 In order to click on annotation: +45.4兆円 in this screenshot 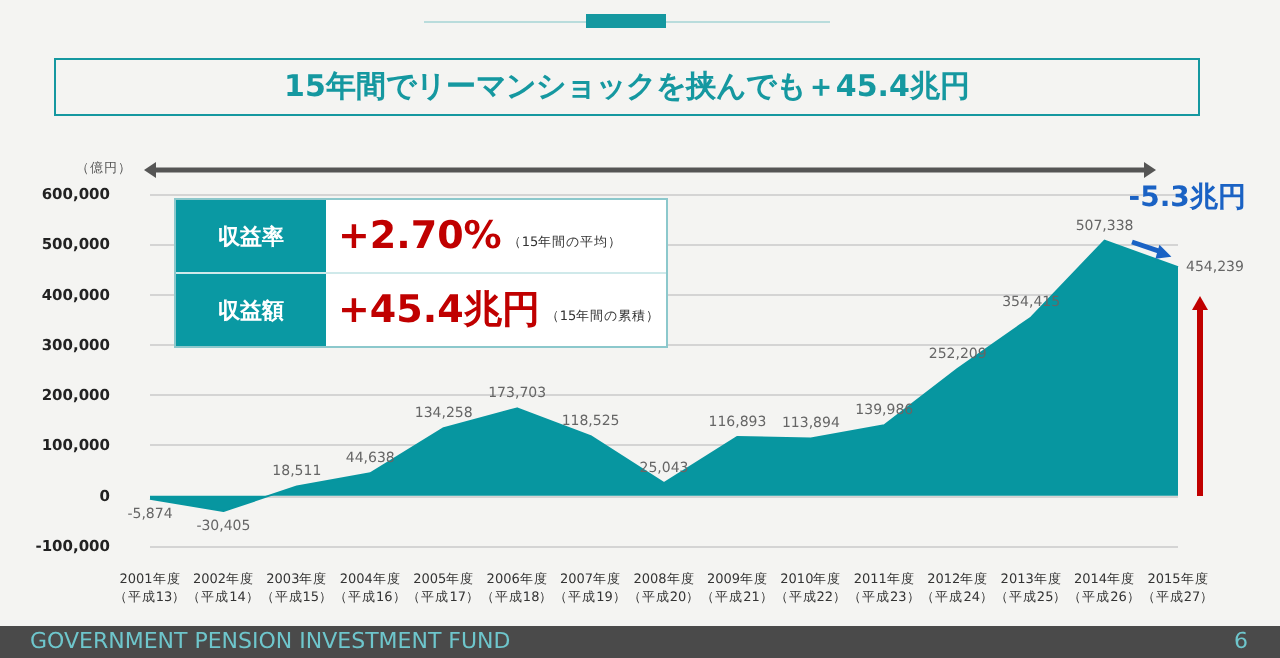, I will do `click(439, 311)`.